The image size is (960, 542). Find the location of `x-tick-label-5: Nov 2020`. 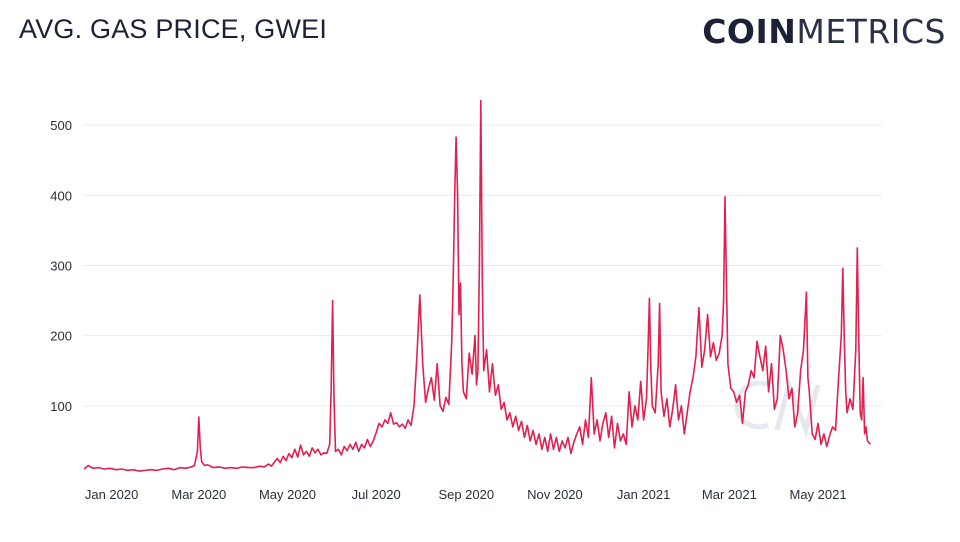

x-tick-label-5: Nov 2020 is located at coordinates (555, 494).